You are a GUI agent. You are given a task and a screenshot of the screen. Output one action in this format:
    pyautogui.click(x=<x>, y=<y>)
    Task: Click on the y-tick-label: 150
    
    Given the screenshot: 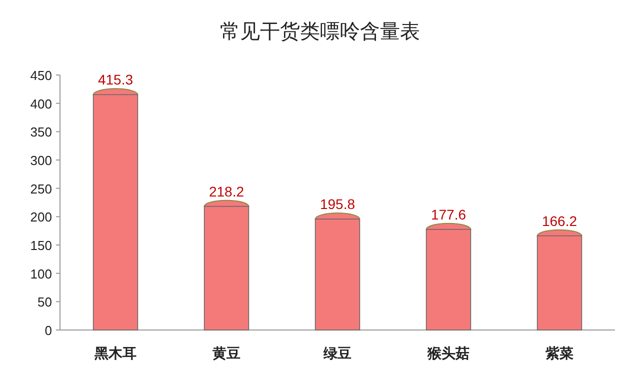 What is the action you would take?
    pyautogui.click(x=41, y=245)
    